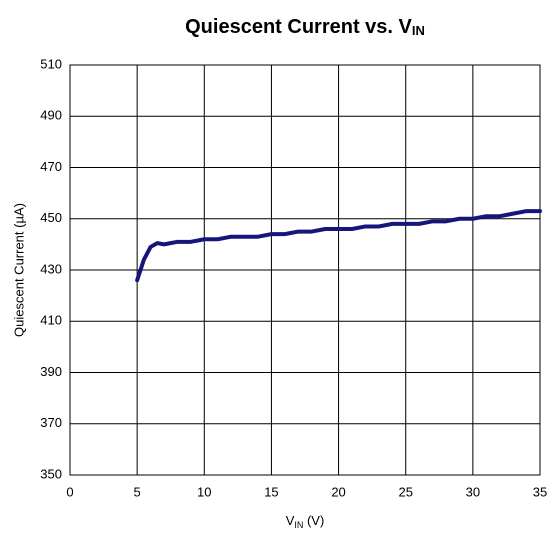 The image size is (560, 535). What do you see at coordinates (405, 491) in the screenshot?
I see `x-tick-label: 25` at bounding box center [405, 491].